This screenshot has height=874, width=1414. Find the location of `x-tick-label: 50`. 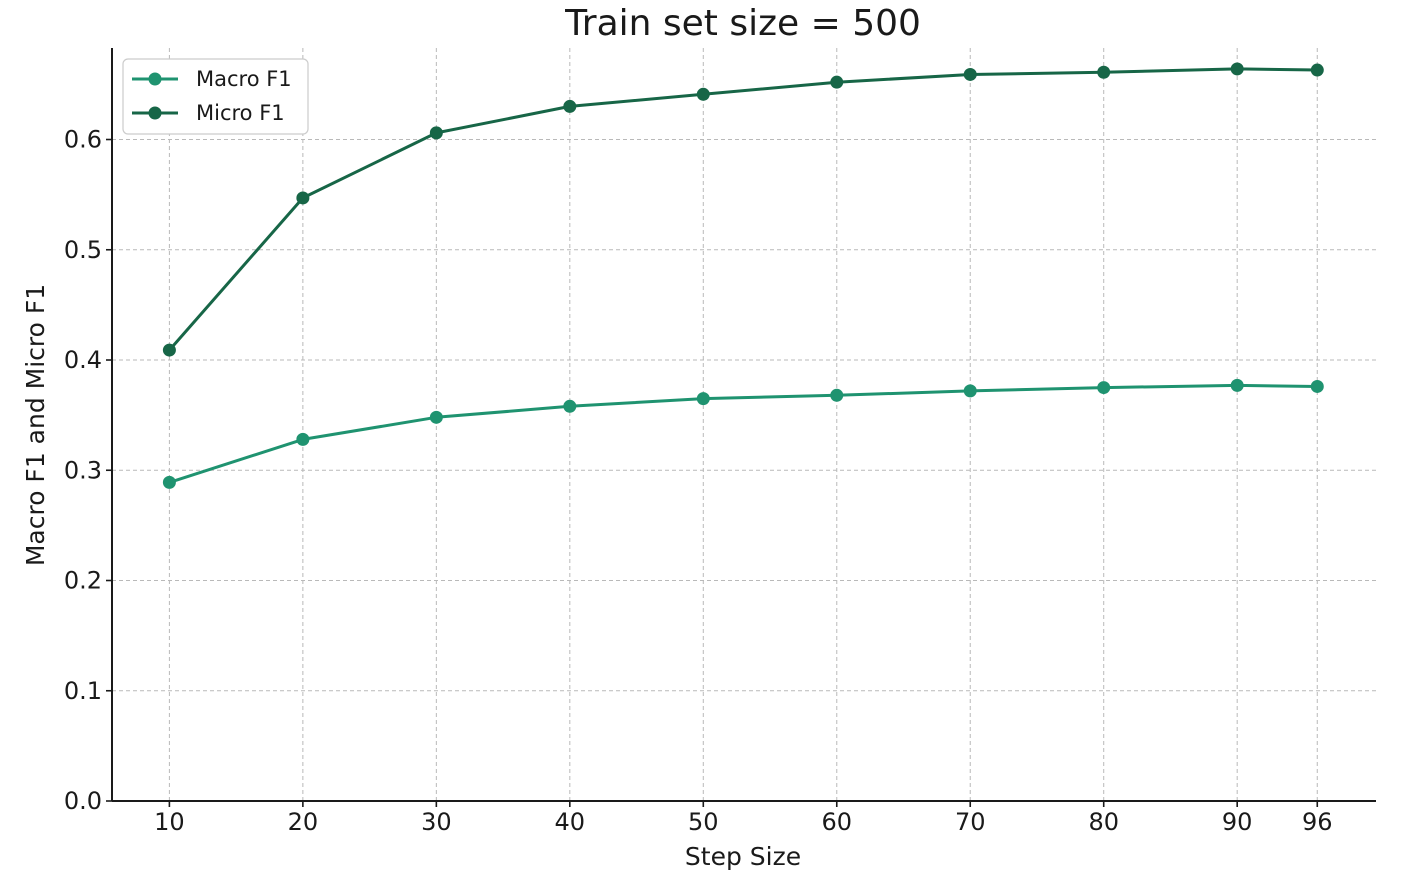

x-tick-label: 50 is located at coordinates (703, 822).